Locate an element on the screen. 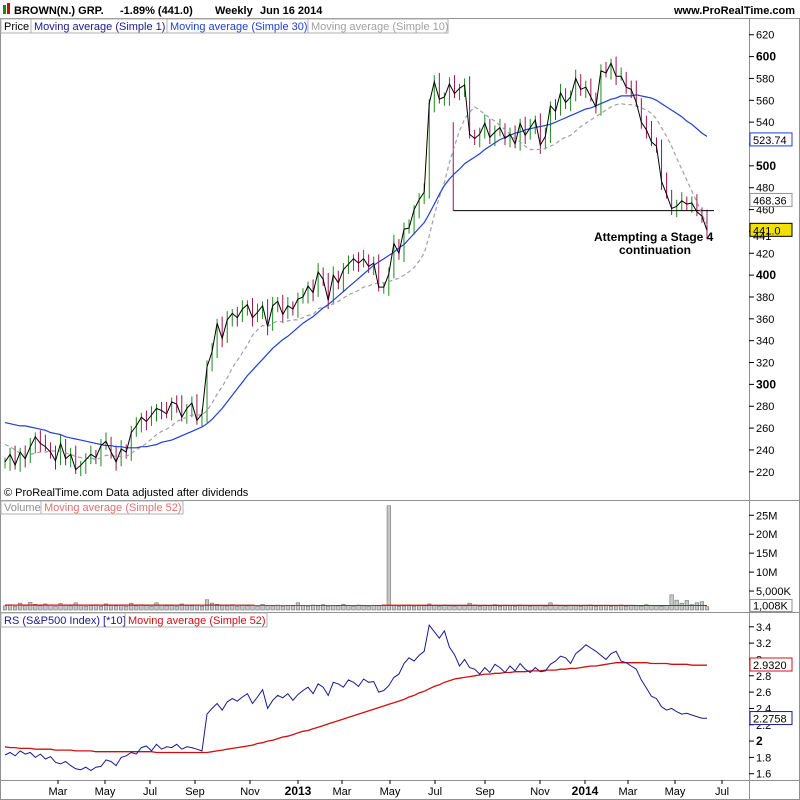 The width and height of the screenshot is (800, 800). header-period: Weekly is located at coordinates (234, 11).